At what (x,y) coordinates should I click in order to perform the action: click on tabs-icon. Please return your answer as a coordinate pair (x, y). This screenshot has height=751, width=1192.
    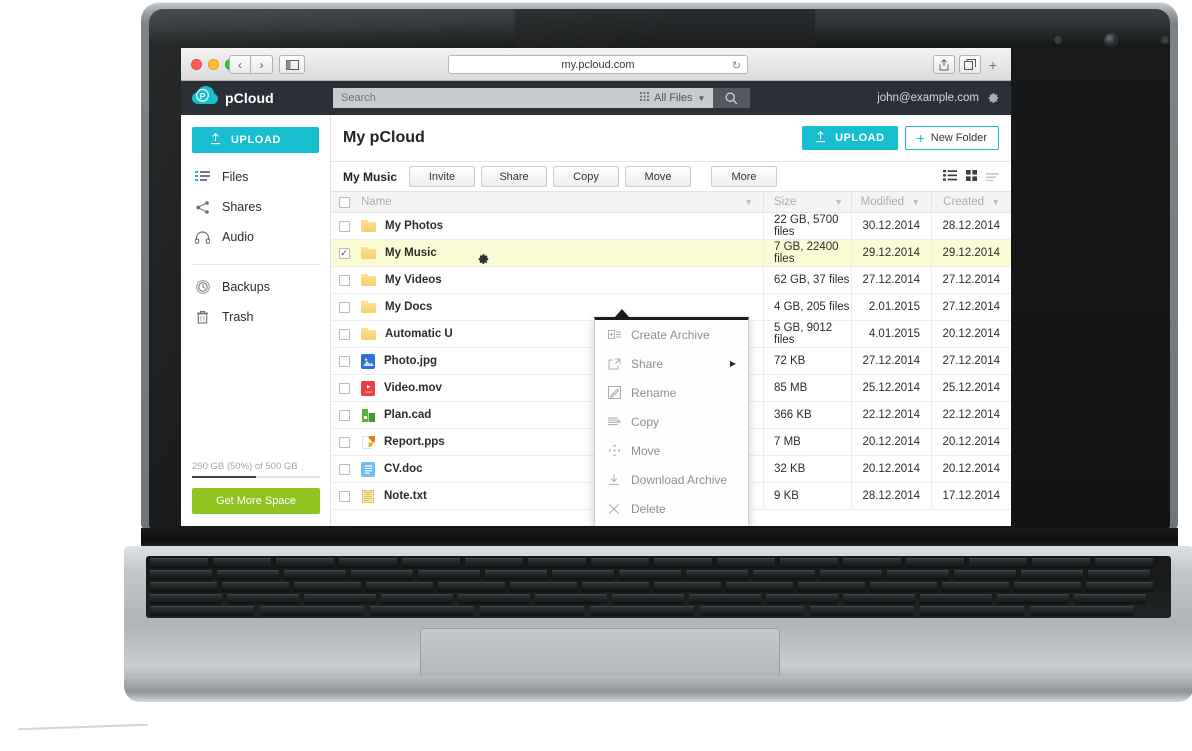
    Looking at the image, I should click on (970, 64).